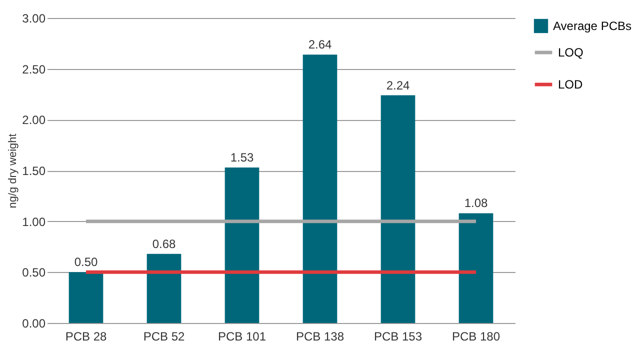 This screenshot has width=640, height=348. What do you see at coordinates (476, 337) in the screenshot?
I see `x-tick-label: PCB 180` at bounding box center [476, 337].